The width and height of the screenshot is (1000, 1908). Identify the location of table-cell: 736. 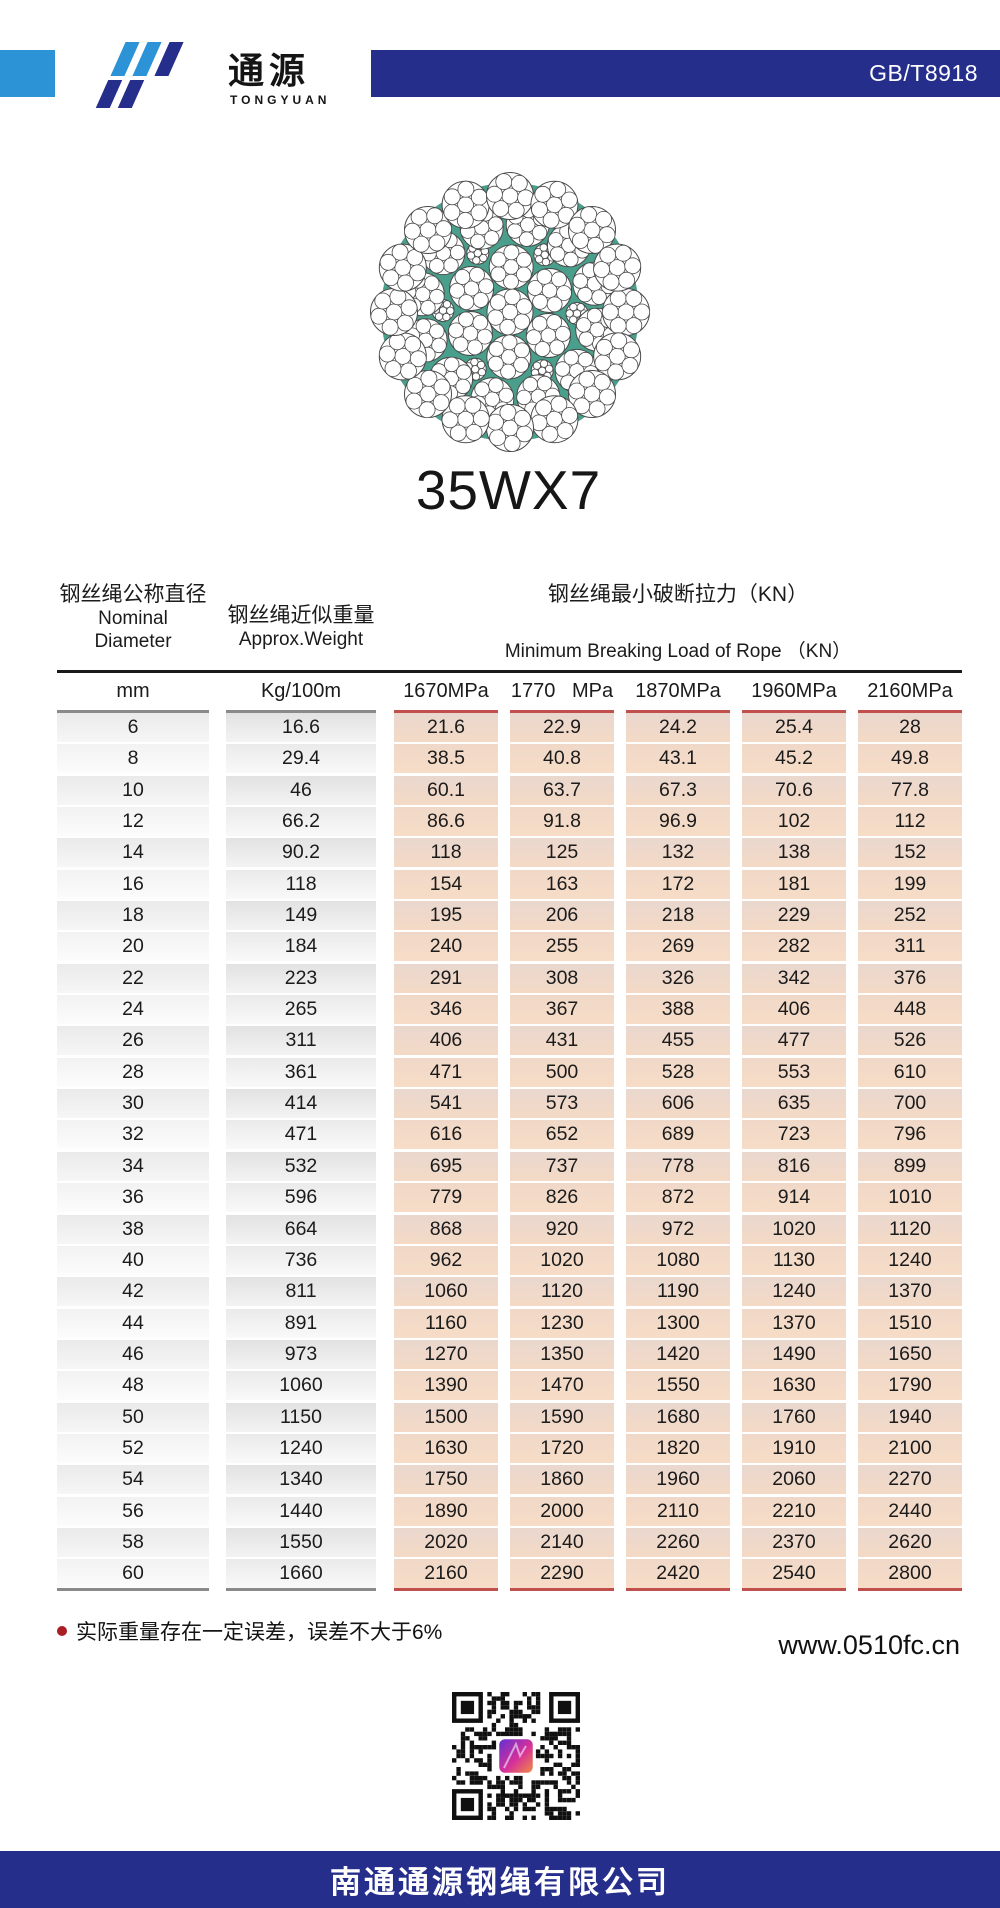
(301, 1260).